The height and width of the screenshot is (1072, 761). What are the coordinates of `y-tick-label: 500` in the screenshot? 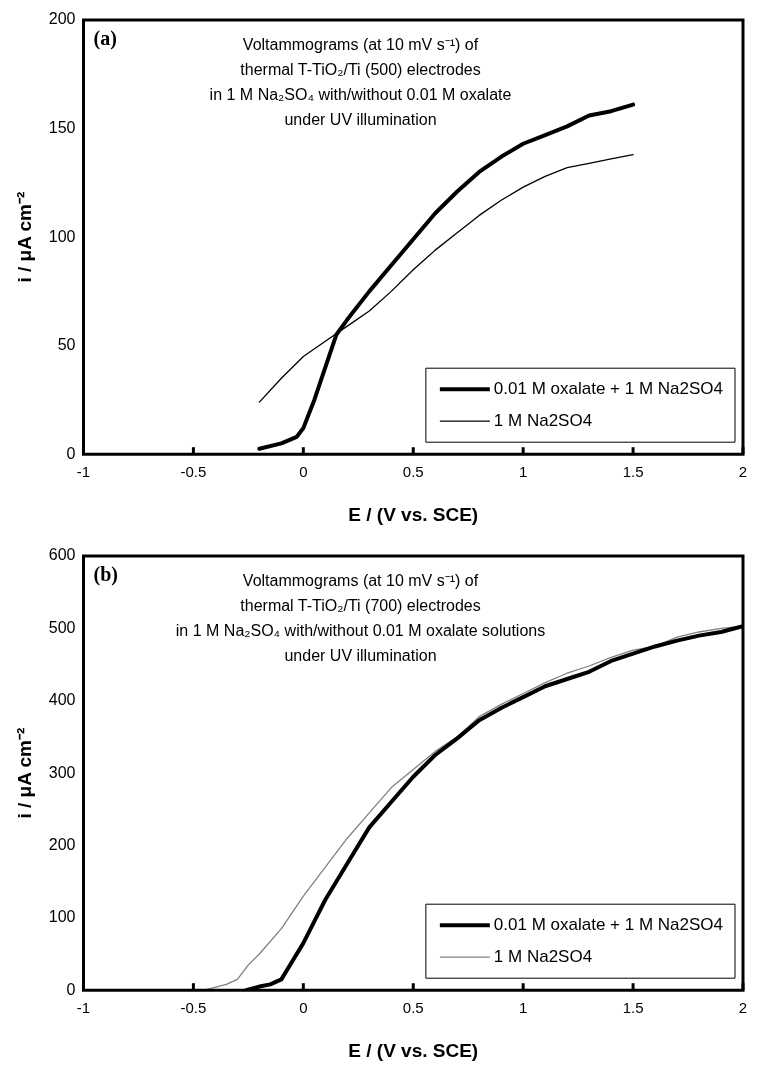 It's located at (62, 627).